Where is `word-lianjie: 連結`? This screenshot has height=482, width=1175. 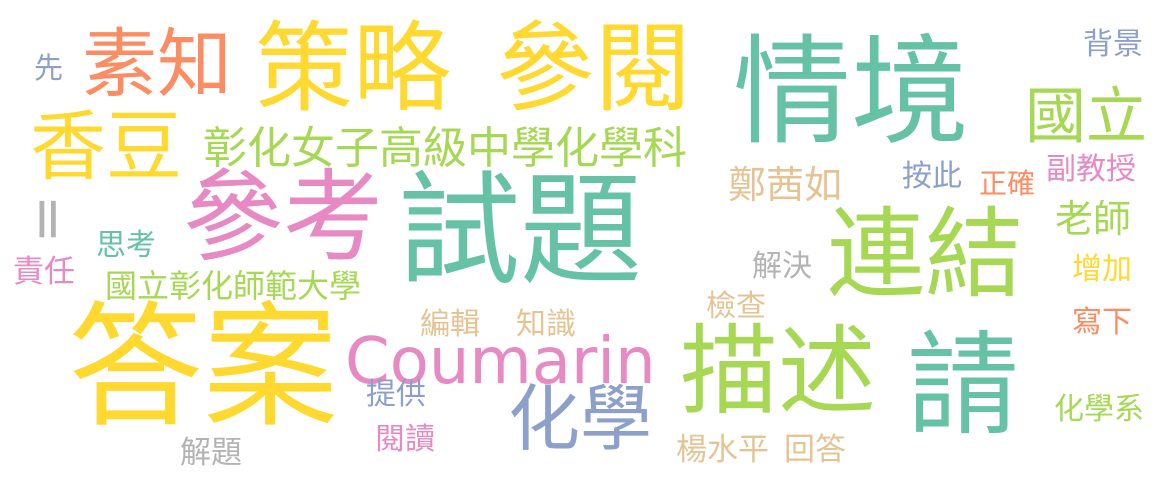
word-lianjie: 連結 is located at coordinates (925, 255).